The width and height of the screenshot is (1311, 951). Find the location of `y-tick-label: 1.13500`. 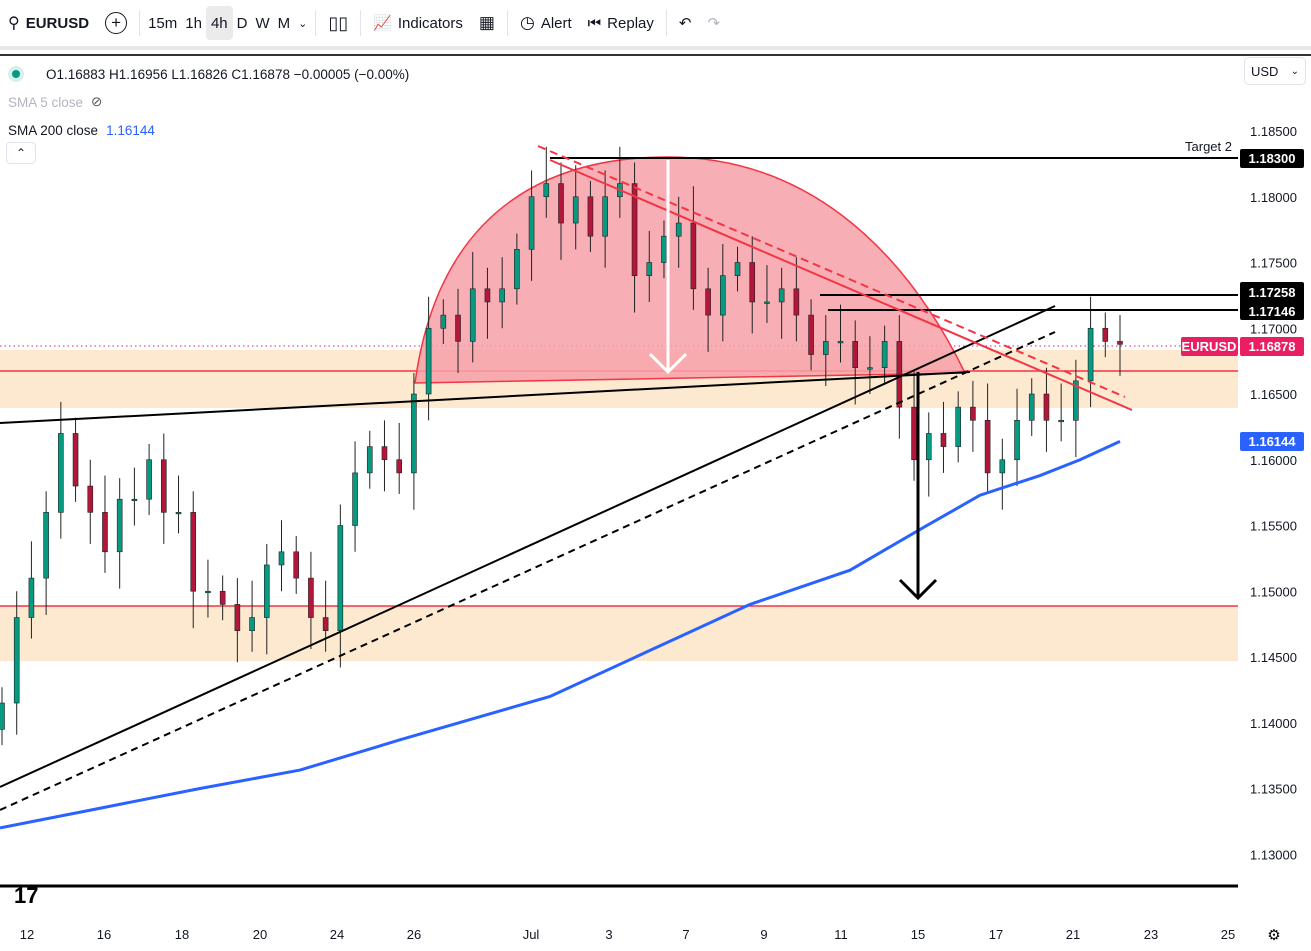

y-tick-label: 1.13500 is located at coordinates (1273, 789).